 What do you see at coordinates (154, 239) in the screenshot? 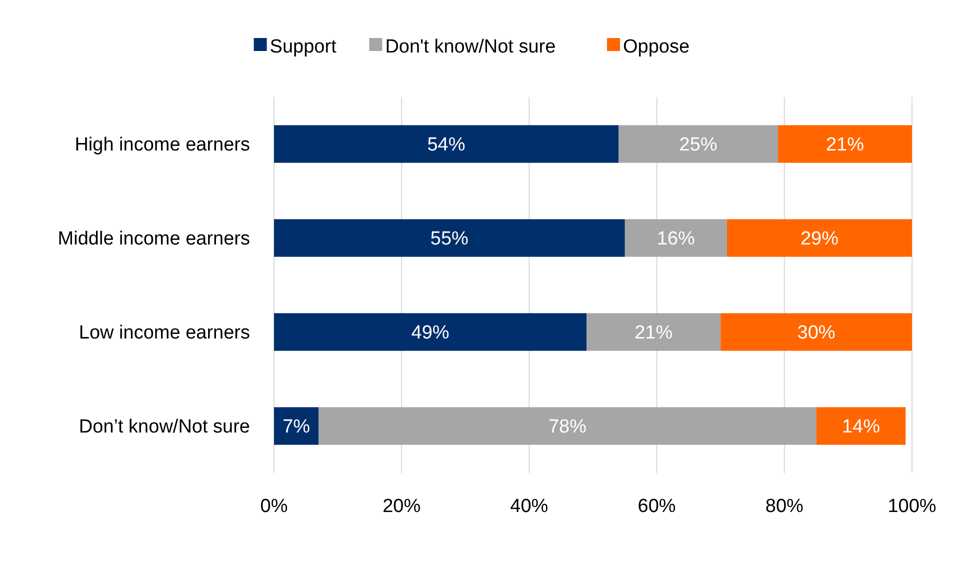
I see `y-tick-label: Middle income earners` at bounding box center [154, 239].